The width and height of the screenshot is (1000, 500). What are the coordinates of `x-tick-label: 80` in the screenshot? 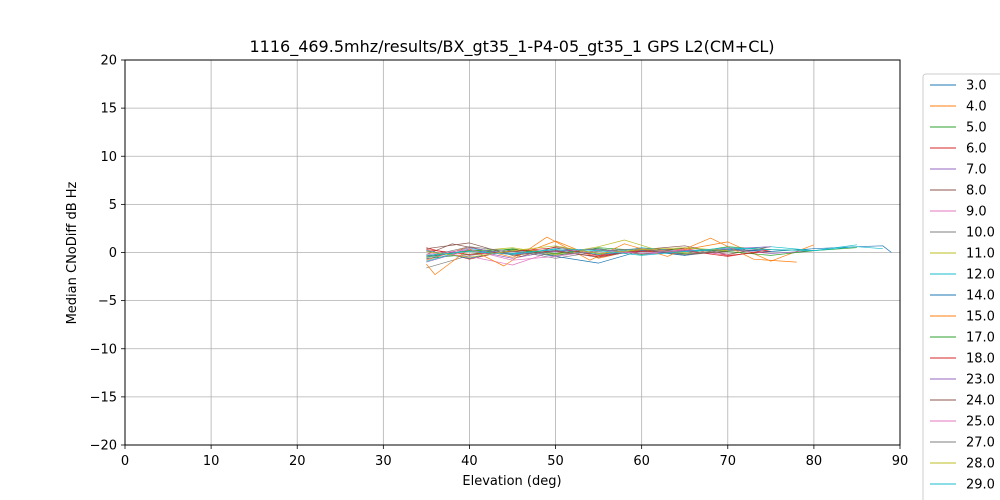 It's located at (814, 461).